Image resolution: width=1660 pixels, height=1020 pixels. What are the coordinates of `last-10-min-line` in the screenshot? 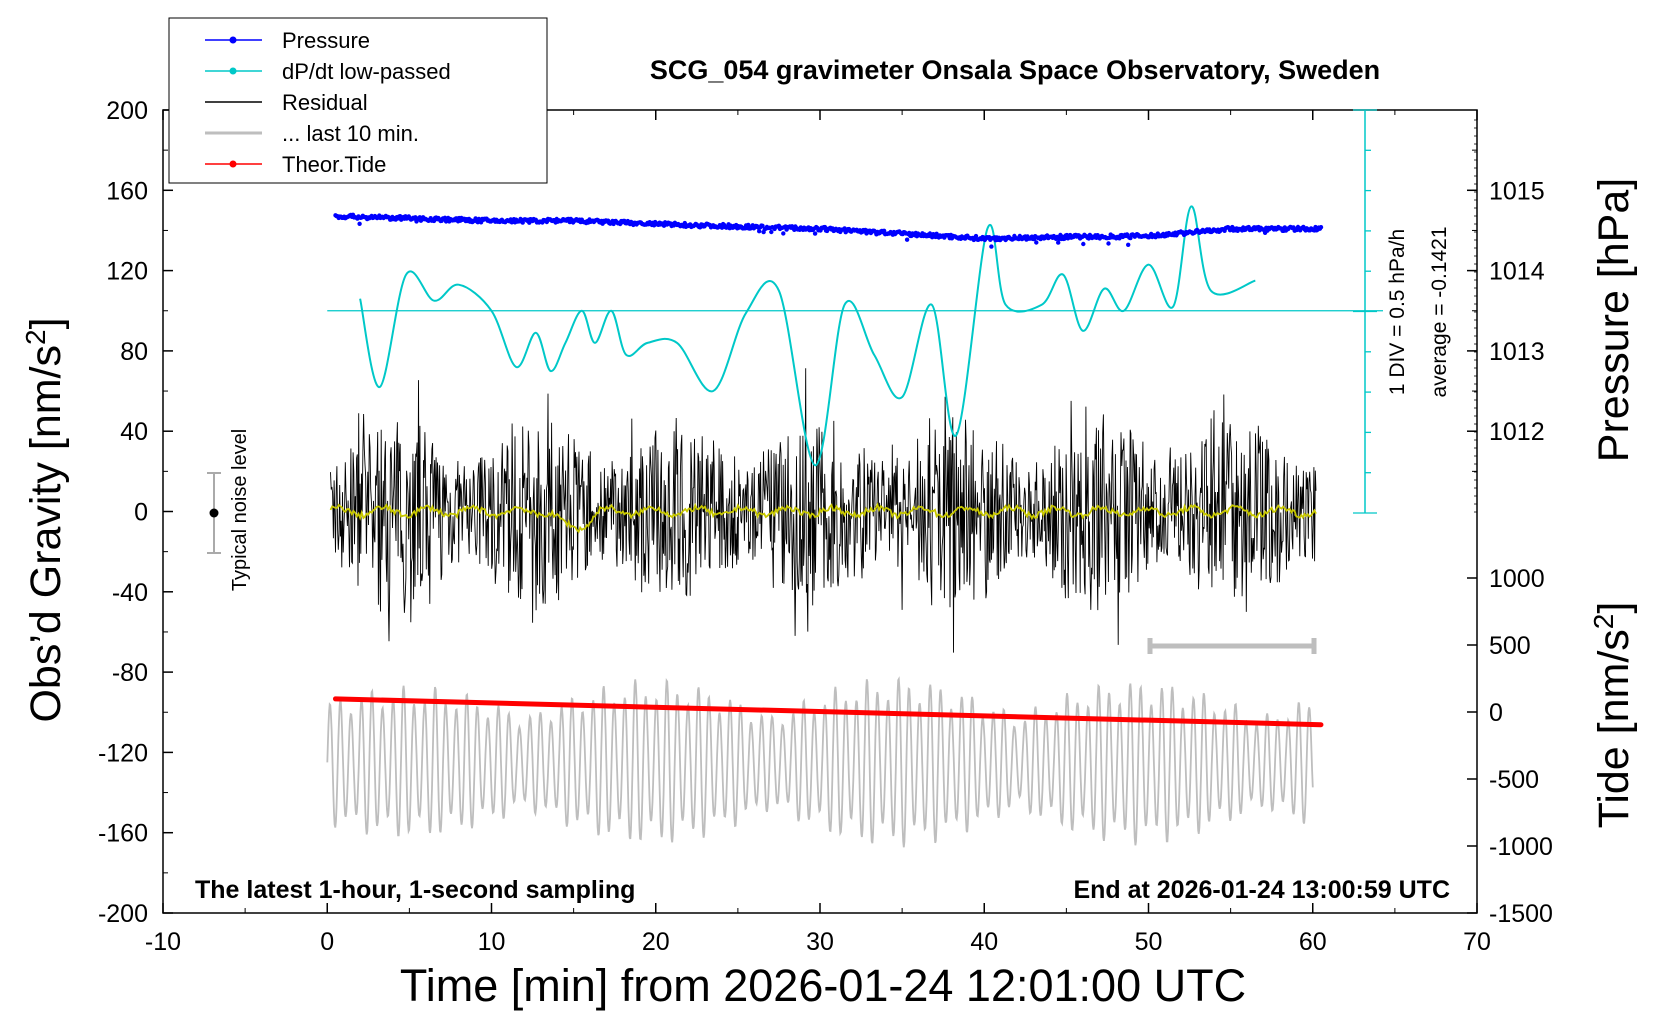 It's located at (820, 762).